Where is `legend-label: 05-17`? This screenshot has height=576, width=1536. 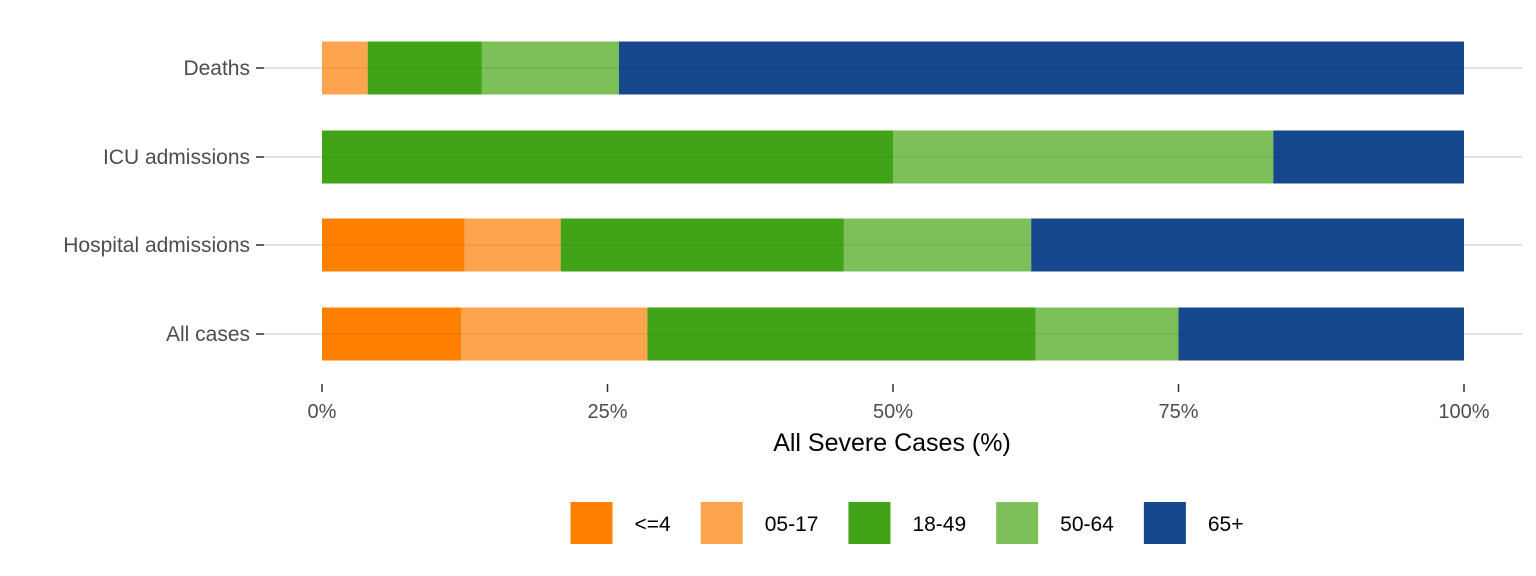 legend-label: 05-17 is located at coordinates (792, 524).